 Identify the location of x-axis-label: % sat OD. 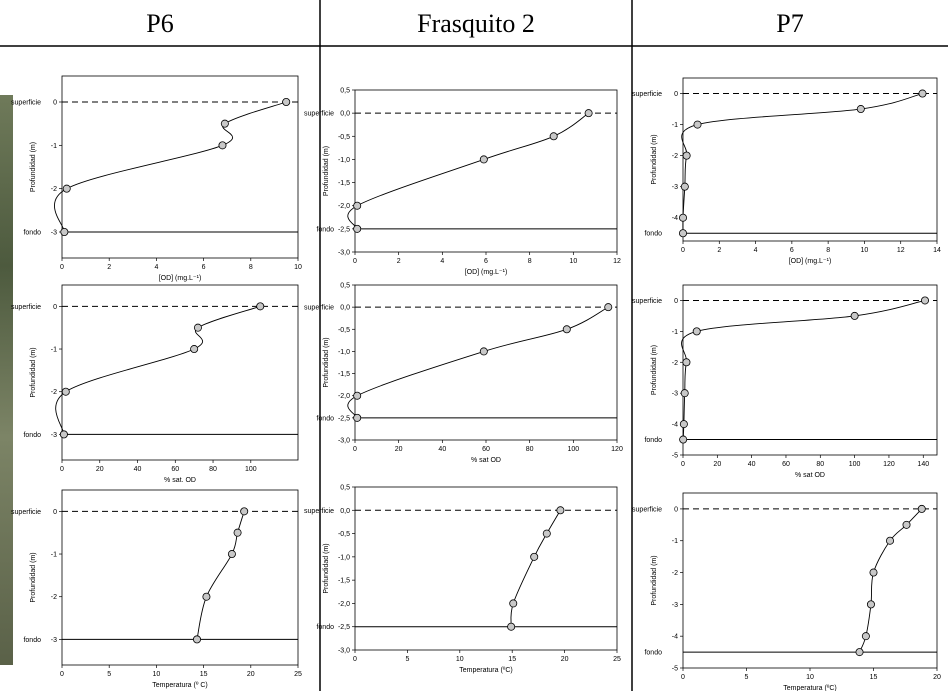
(486, 460).